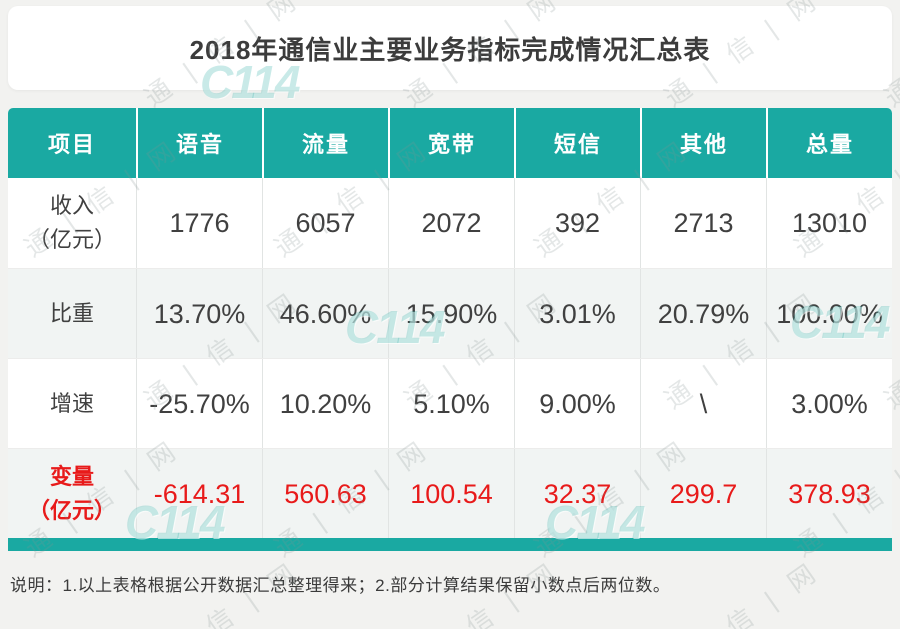 This screenshot has height=629, width=900. Describe the element at coordinates (577, 313) in the screenshot. I see `table-cell: 3.01%` at that location.